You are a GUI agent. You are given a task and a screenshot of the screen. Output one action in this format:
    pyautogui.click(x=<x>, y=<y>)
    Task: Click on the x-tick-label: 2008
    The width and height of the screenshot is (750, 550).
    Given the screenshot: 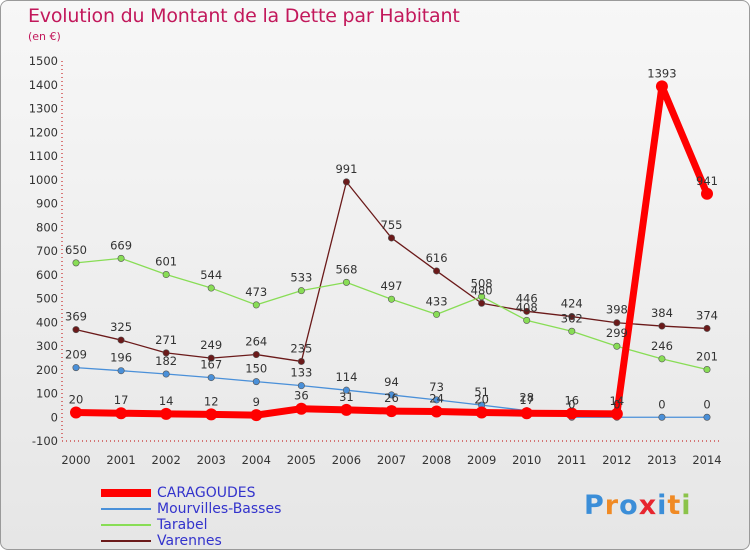 What is the action you would take?
    pyautogui.click(x=436, y=460)
    